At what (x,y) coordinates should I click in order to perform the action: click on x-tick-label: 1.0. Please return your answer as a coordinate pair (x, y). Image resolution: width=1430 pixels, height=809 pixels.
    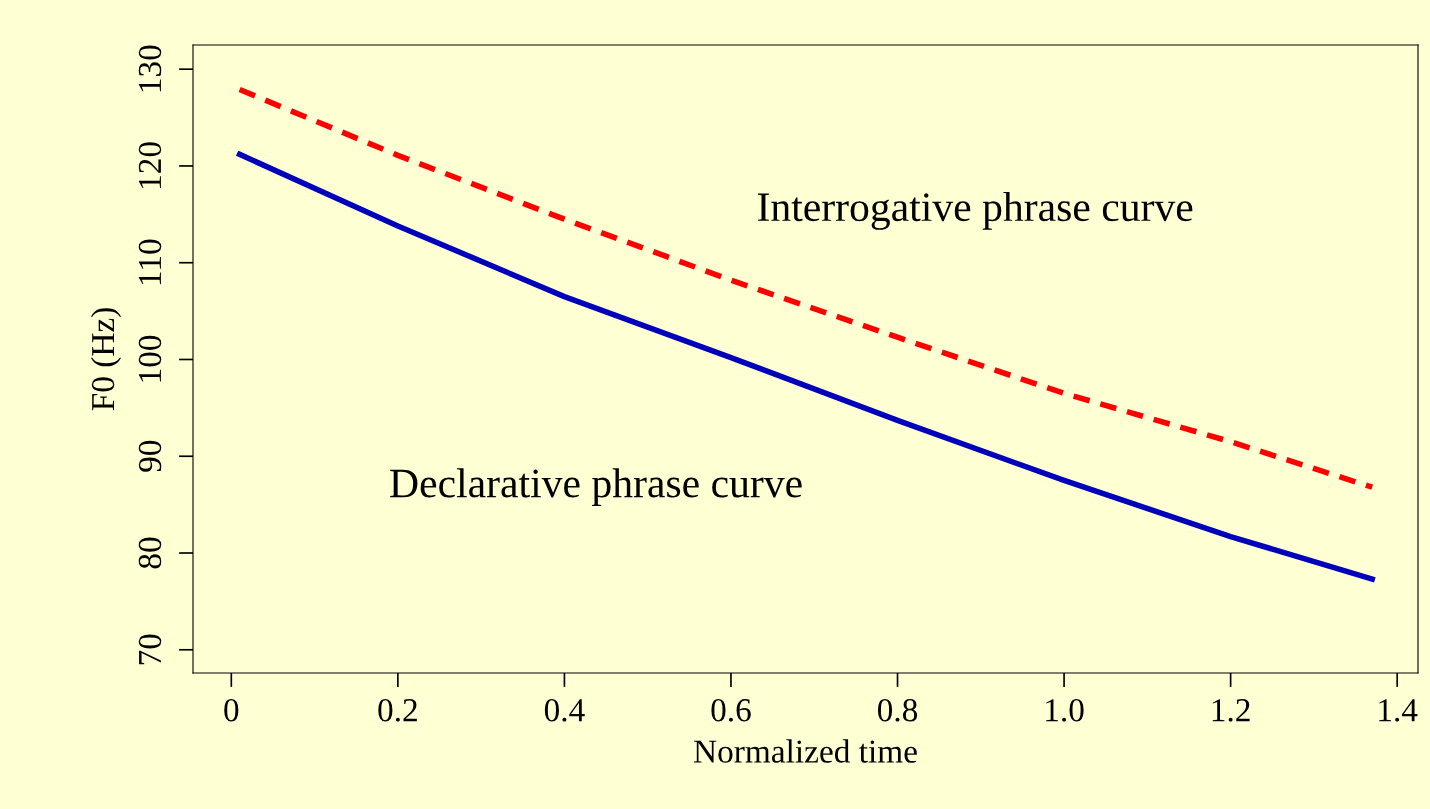
    Looking at the image, I should click on (1065, 710).